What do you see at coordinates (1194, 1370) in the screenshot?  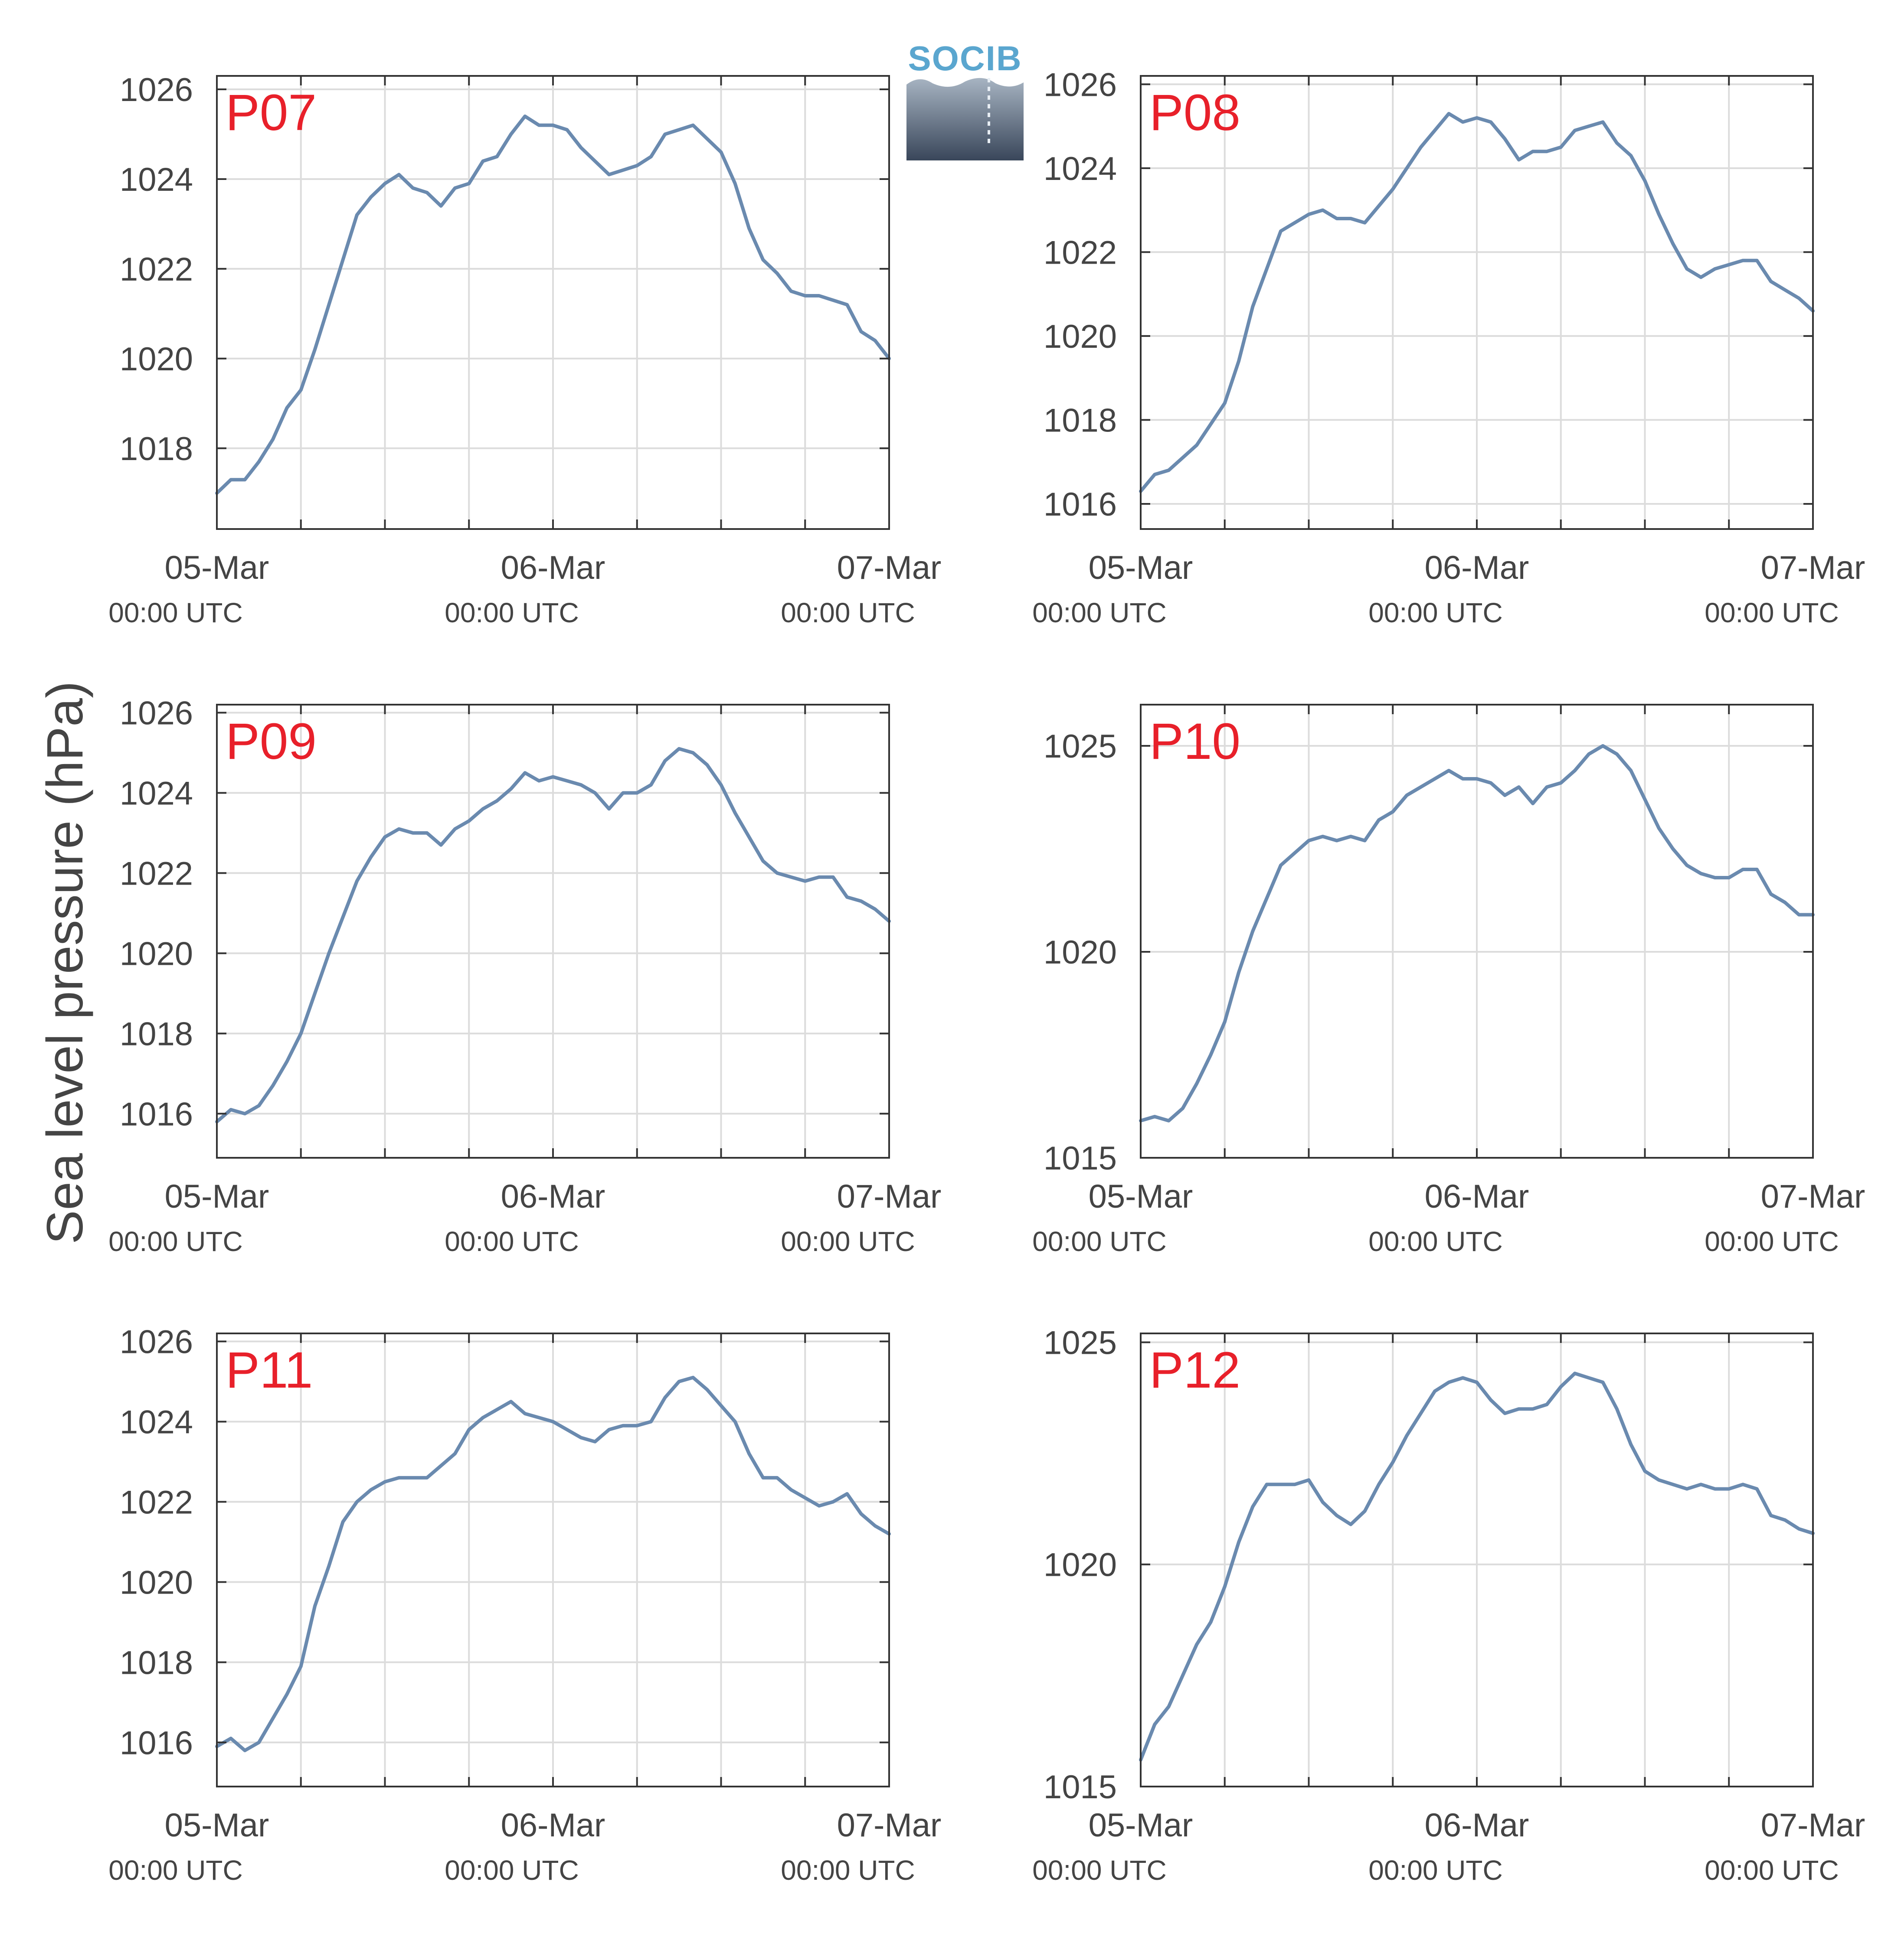 I see `panel-label: P12` at bounding box center [1194, 1370].